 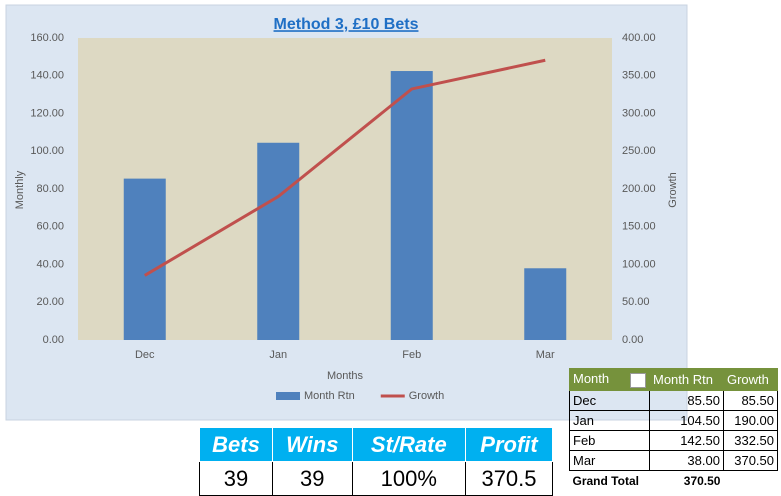 What do you see at coordinates (639, 38) in the screenshot?
I see `y2-tick-label: 400.00` at bounding box center [639, 38].